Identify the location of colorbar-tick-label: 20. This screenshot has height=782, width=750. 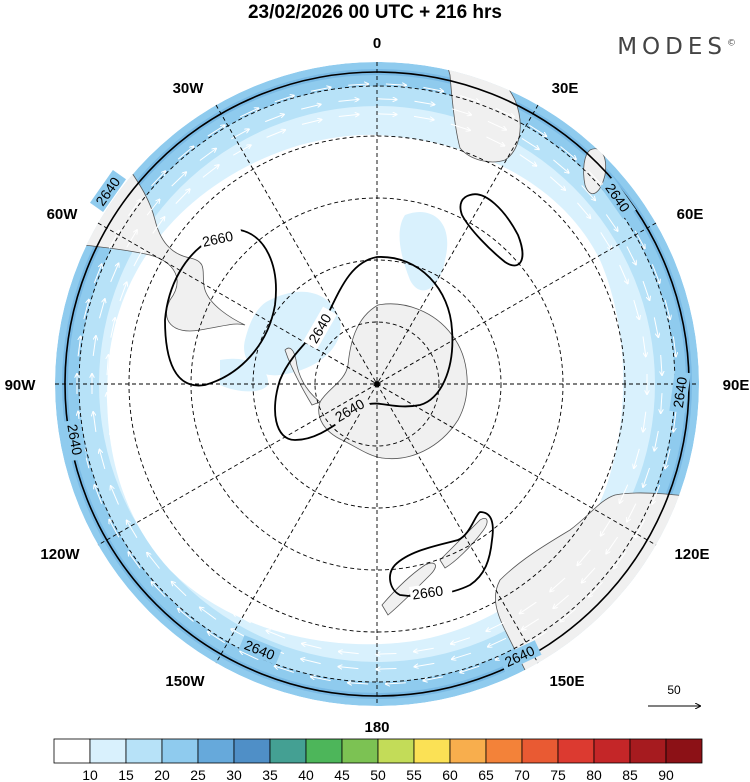
(162, 774).